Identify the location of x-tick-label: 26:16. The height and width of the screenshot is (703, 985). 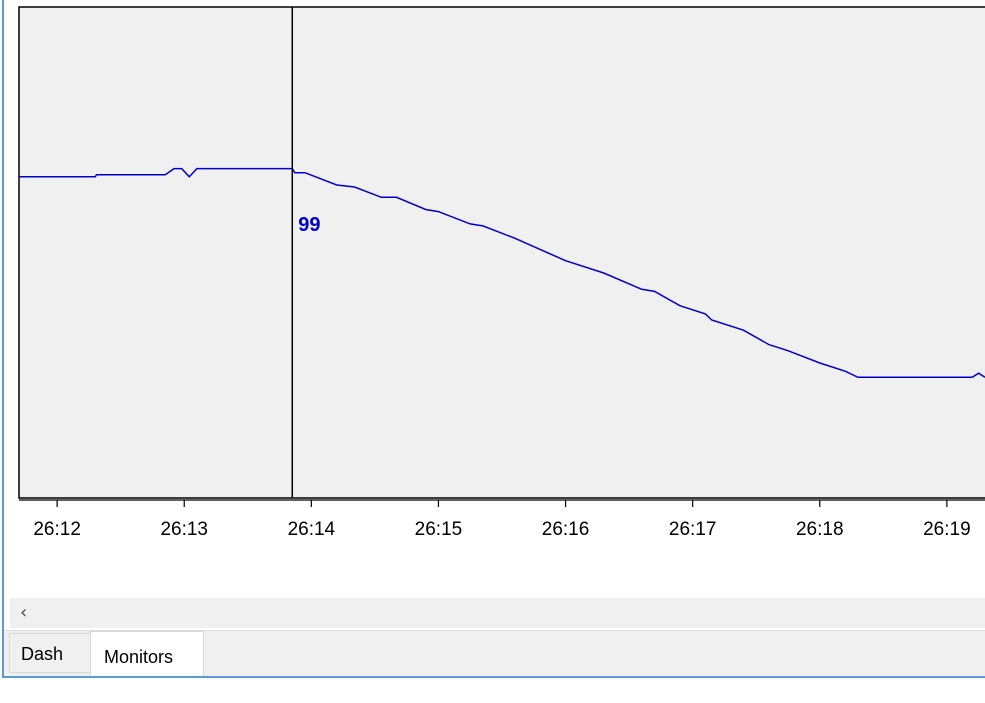
(566, 529).